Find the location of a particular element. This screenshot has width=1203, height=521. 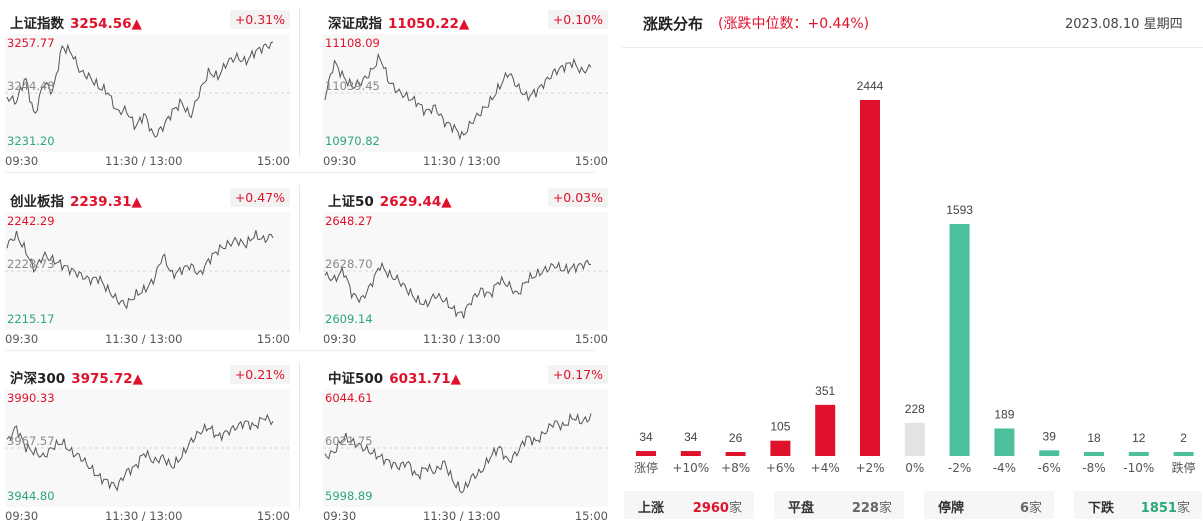

summary-halt: 停牌 6家 is located at coordinates (989, 505).